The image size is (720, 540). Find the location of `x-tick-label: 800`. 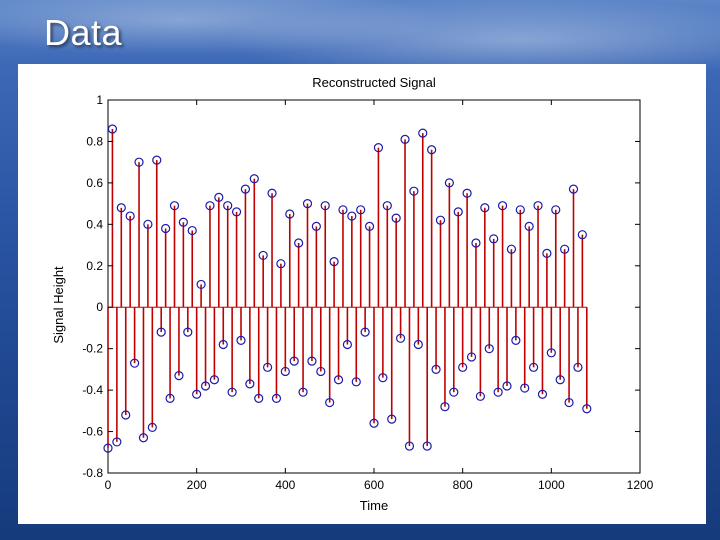

x-tick-label: 800 is located at coordinates (463, 485).